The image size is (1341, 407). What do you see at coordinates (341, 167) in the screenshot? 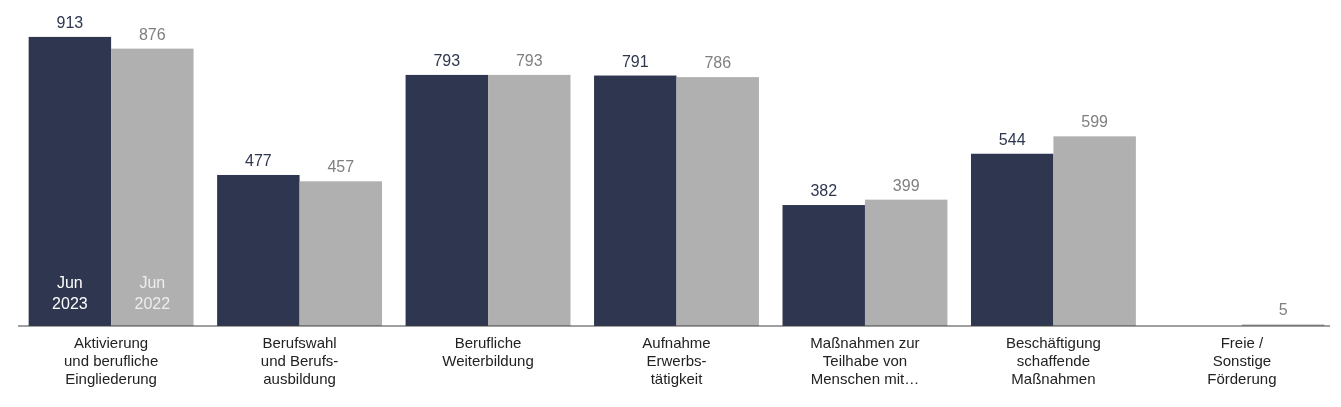
I see `data-label: 457` at bounding box center [341, 167].